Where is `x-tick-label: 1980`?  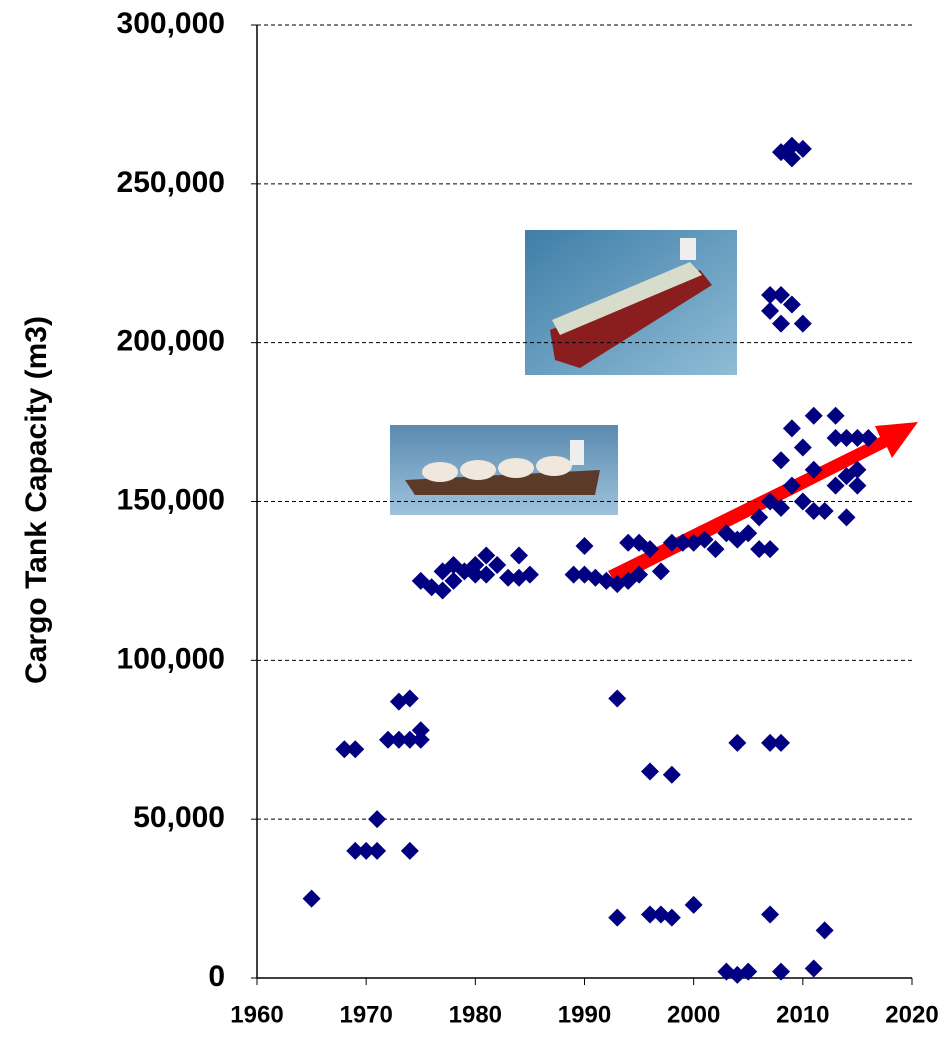 x-tick-label: 1980 is located at coordinates (475, 1014).